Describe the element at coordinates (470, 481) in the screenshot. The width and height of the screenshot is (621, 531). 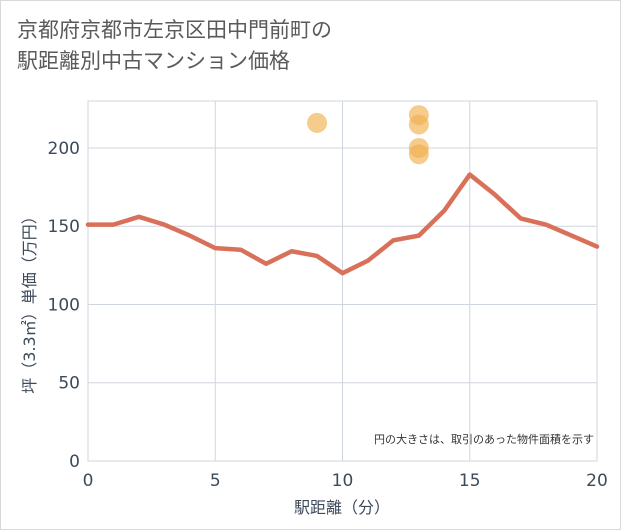
I see `x-tick-label: 15` at that location.